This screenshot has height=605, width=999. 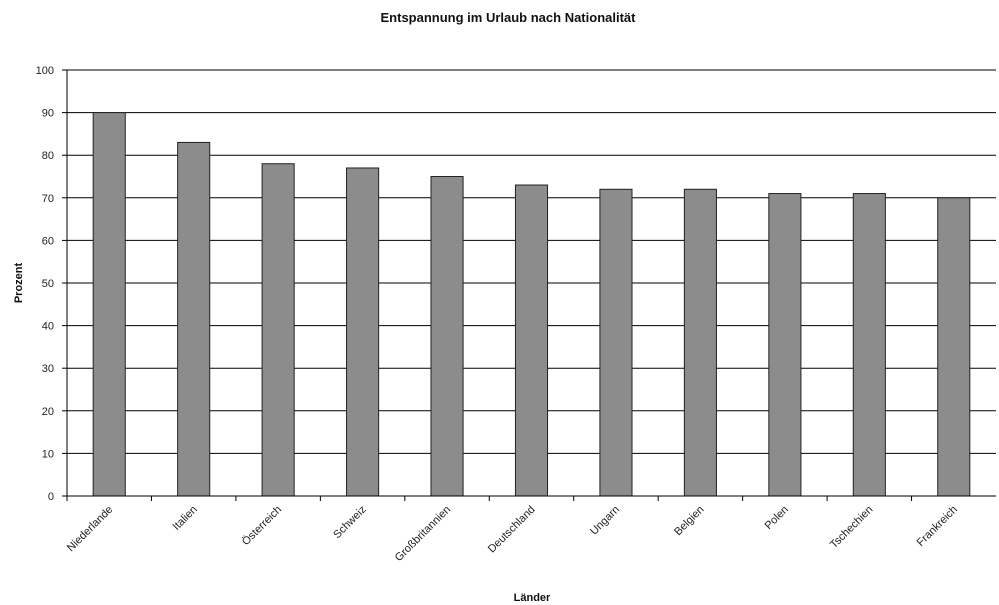 I want to click on y-tick-label: 80, so click(x=48, y=156).